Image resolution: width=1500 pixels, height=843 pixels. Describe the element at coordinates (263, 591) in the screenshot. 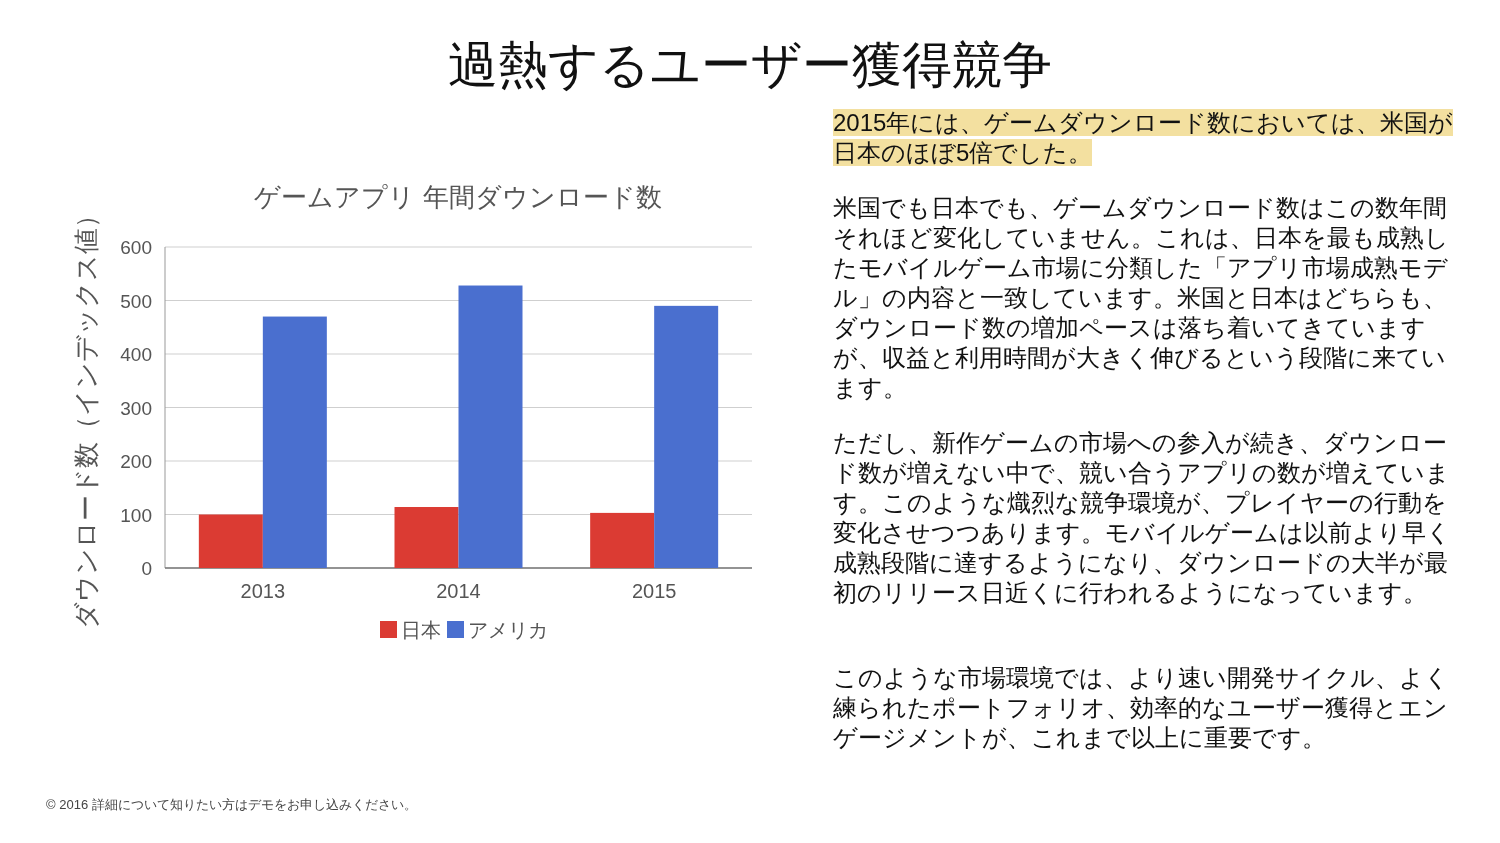

I see `x-tick-label: 2013` at that location.